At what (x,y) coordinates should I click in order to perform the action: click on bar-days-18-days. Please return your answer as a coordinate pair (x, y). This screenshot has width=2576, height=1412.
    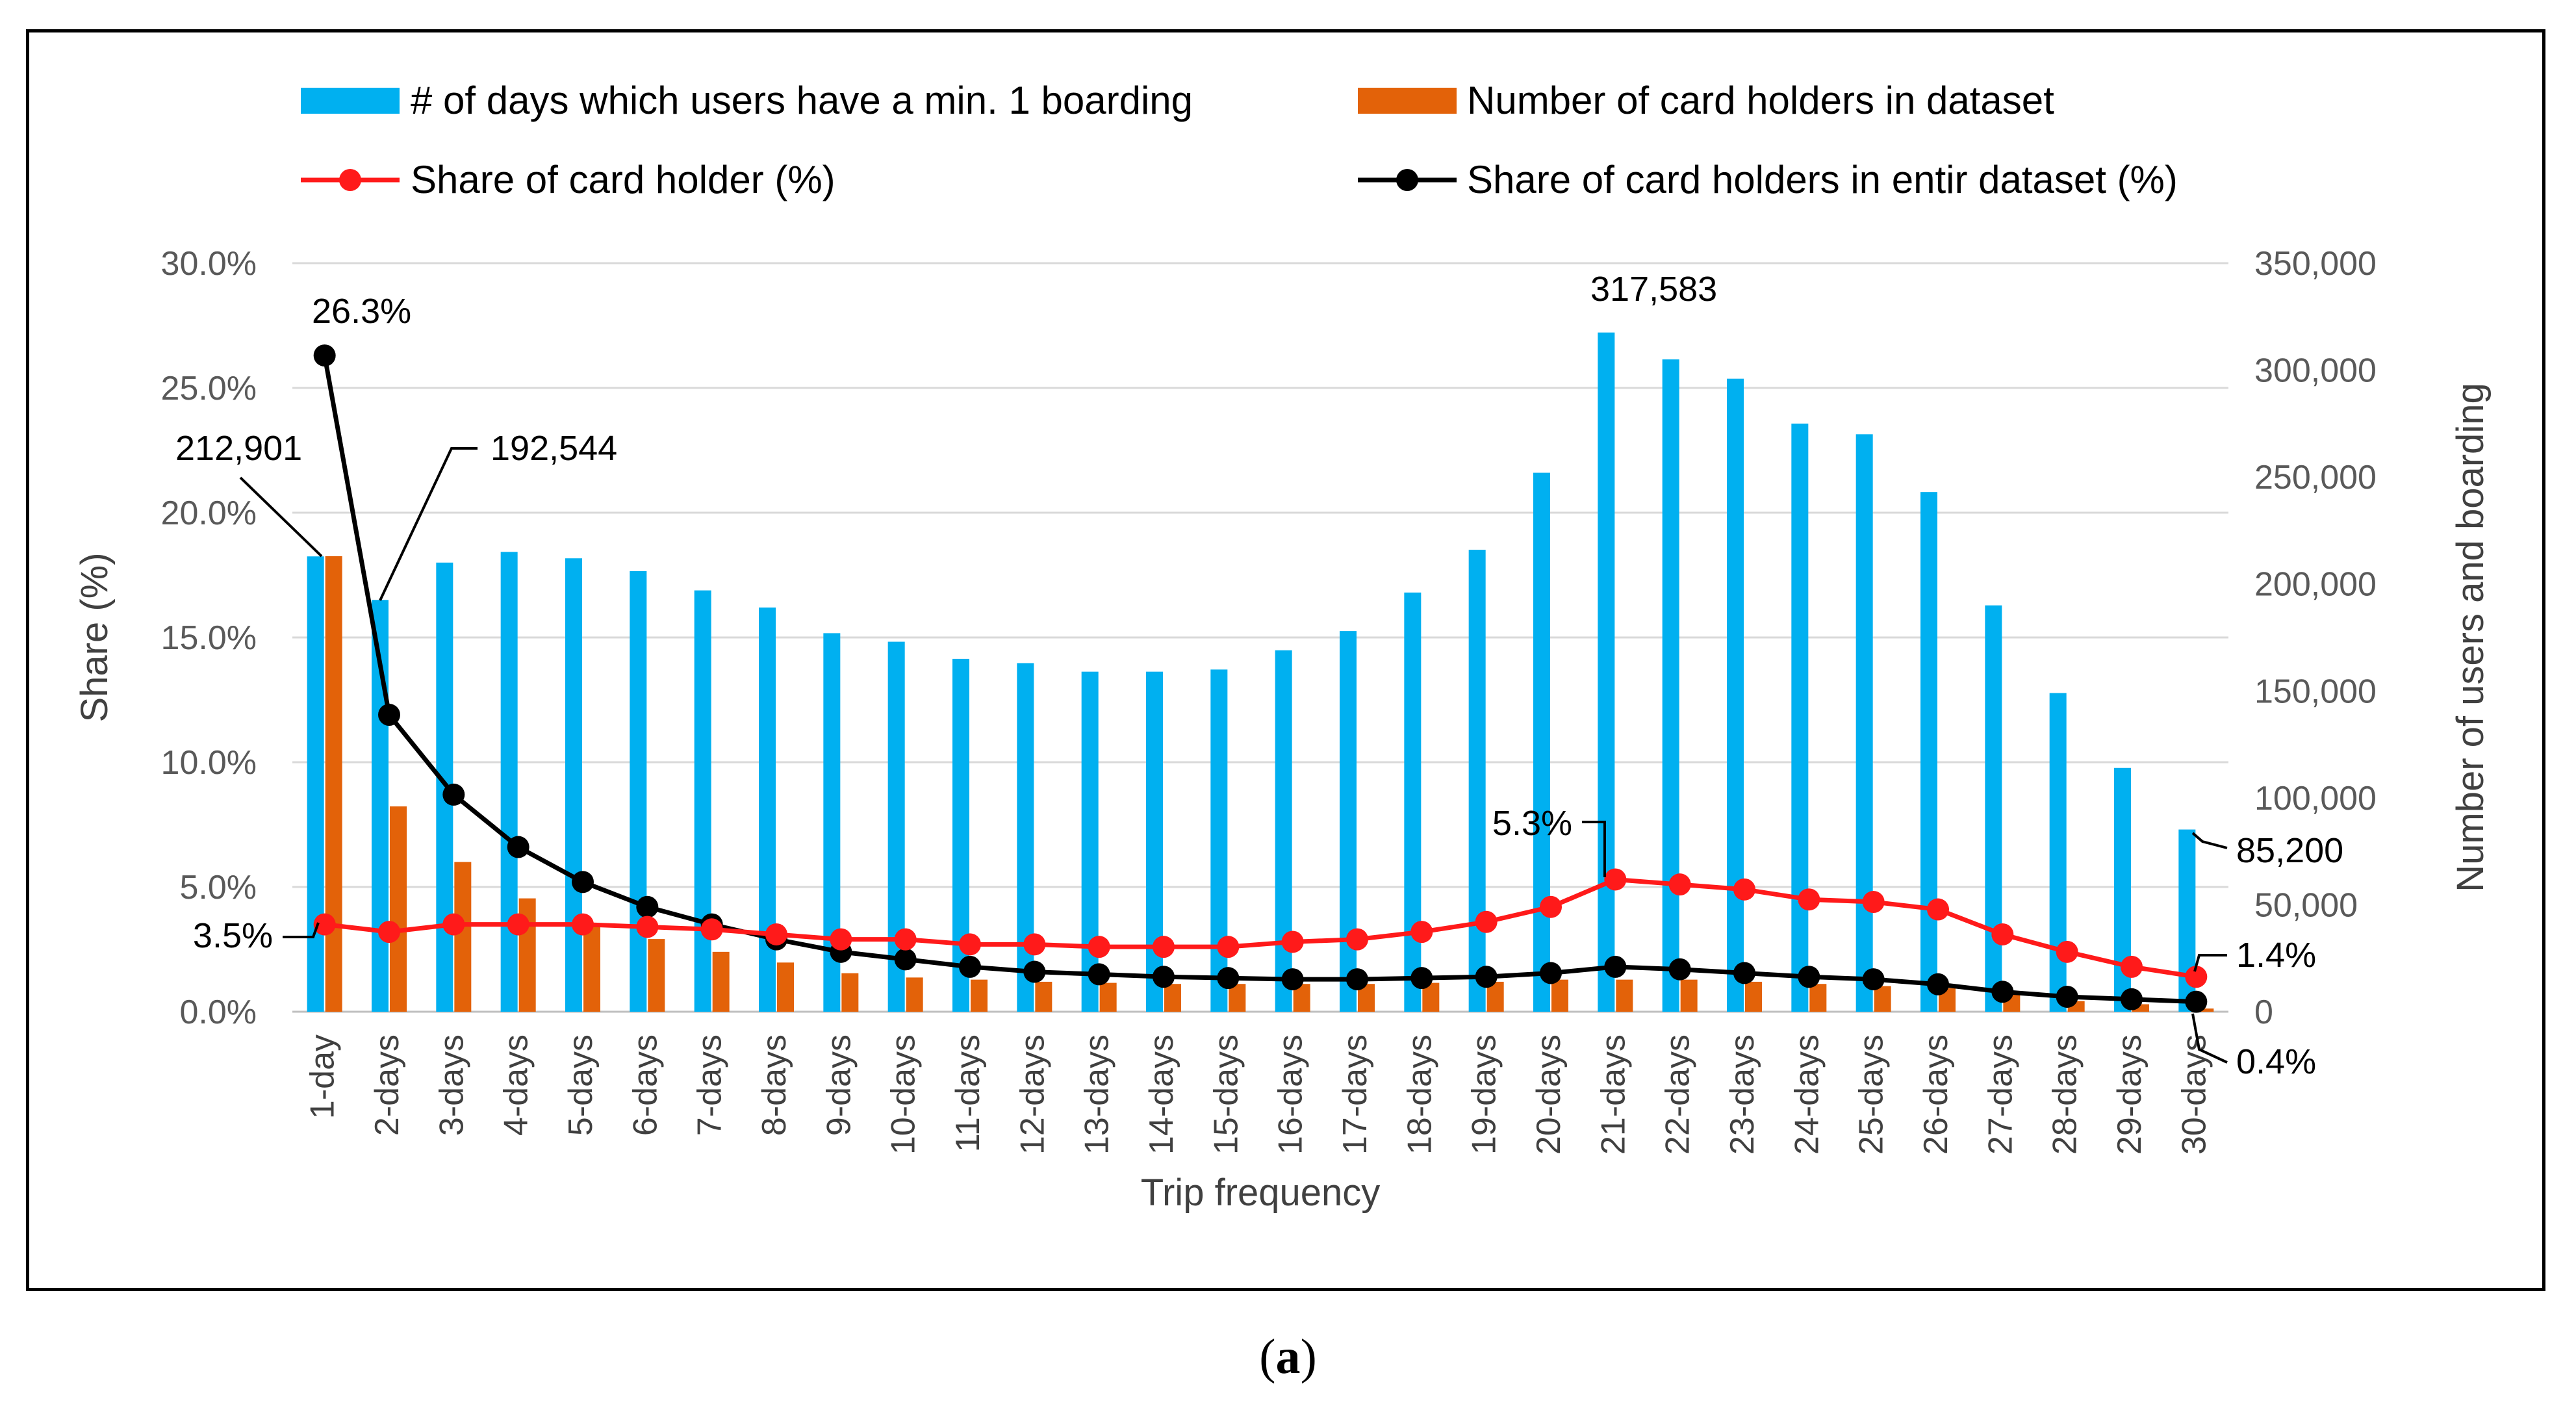
    Looking at the image, I should click on (1413, 802).